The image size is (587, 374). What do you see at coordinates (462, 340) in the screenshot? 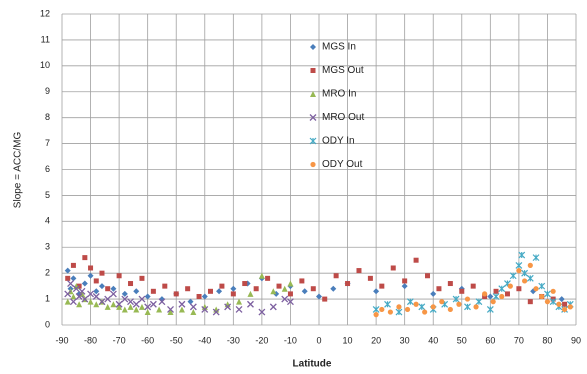
I see `x-tick-label: 50` at bounding box center [462, 340].